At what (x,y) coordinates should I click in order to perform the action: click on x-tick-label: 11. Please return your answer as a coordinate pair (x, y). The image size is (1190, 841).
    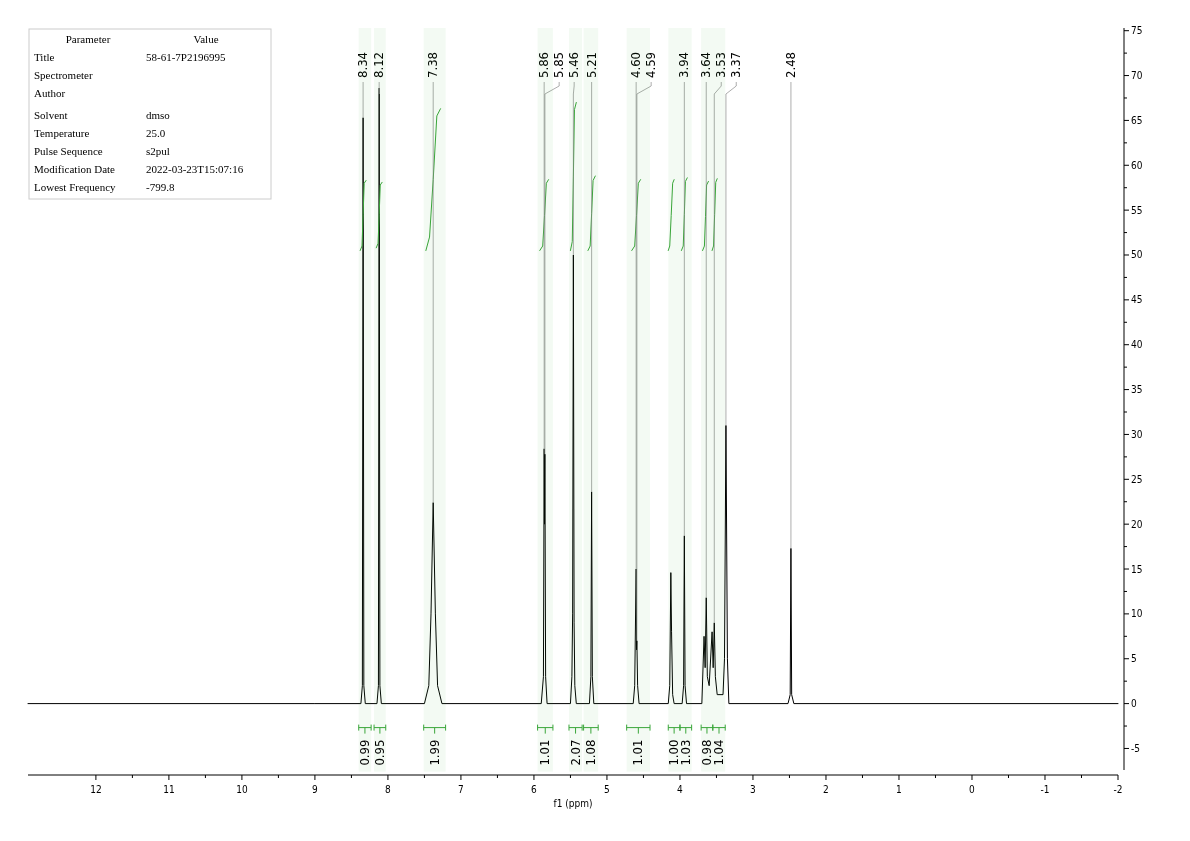
    Looking at the image, I should click on (169, 789).